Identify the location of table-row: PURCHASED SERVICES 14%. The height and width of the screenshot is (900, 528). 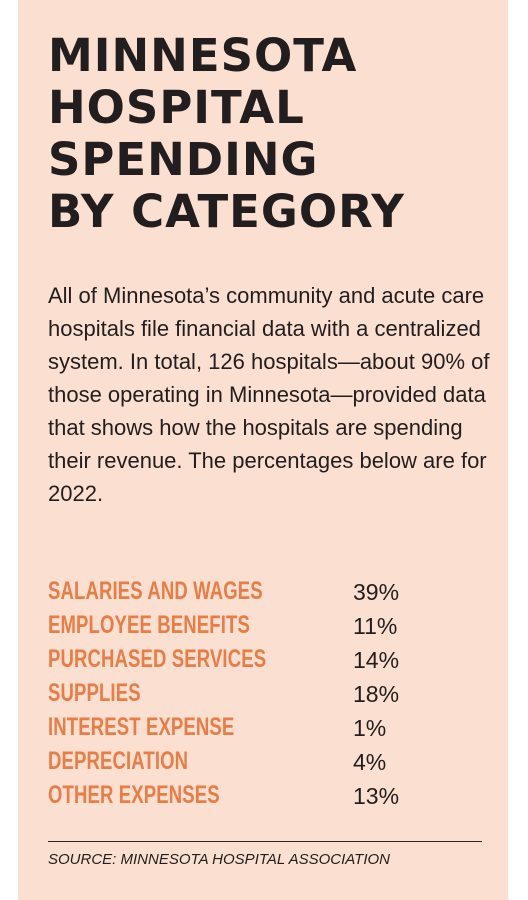
(268, 659).